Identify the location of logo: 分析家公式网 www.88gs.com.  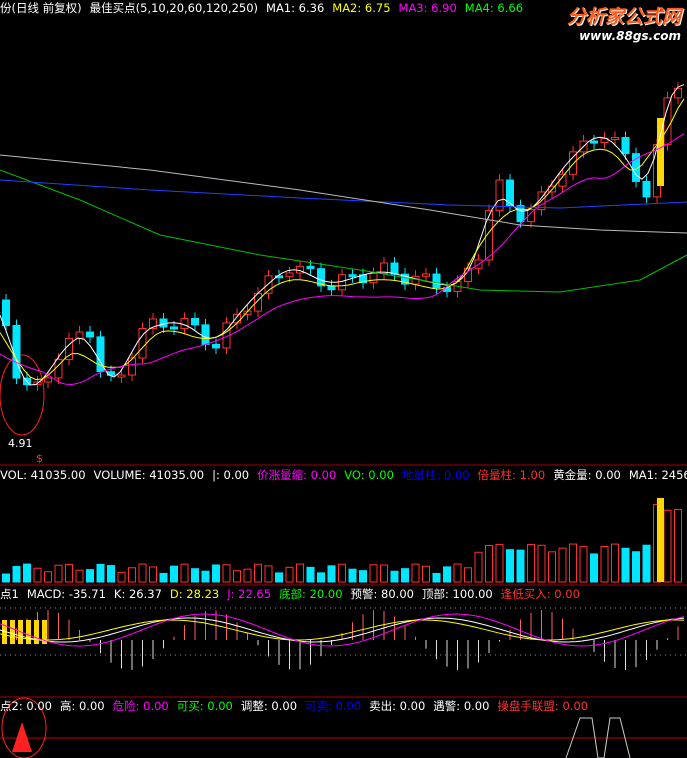
(624, 22).